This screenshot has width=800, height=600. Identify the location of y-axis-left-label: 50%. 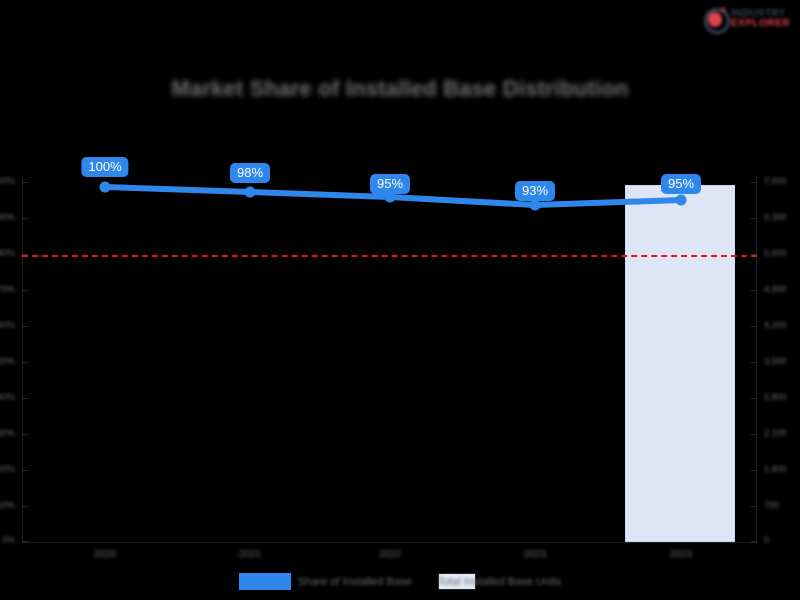
(7, 361).